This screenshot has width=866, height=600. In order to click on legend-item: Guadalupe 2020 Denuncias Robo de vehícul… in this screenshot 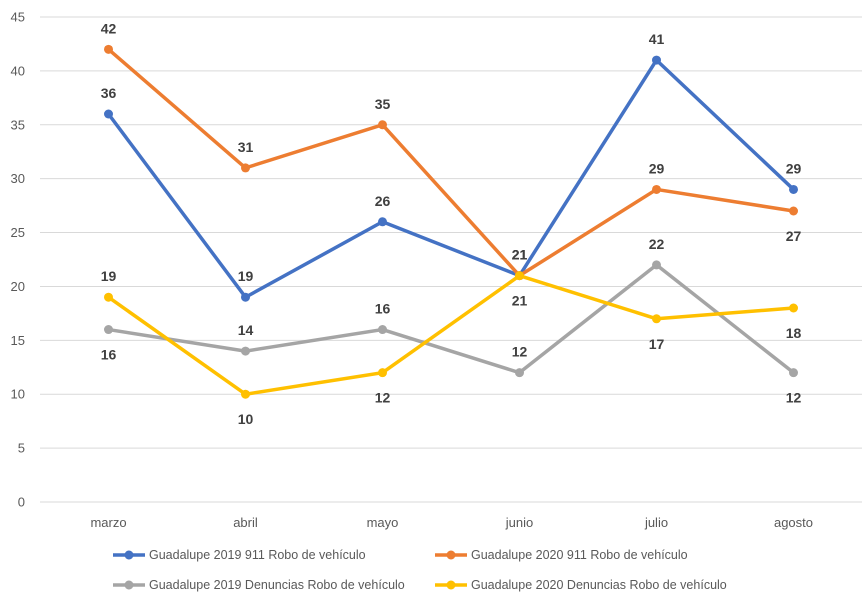, I will do `click(581, 585)`.